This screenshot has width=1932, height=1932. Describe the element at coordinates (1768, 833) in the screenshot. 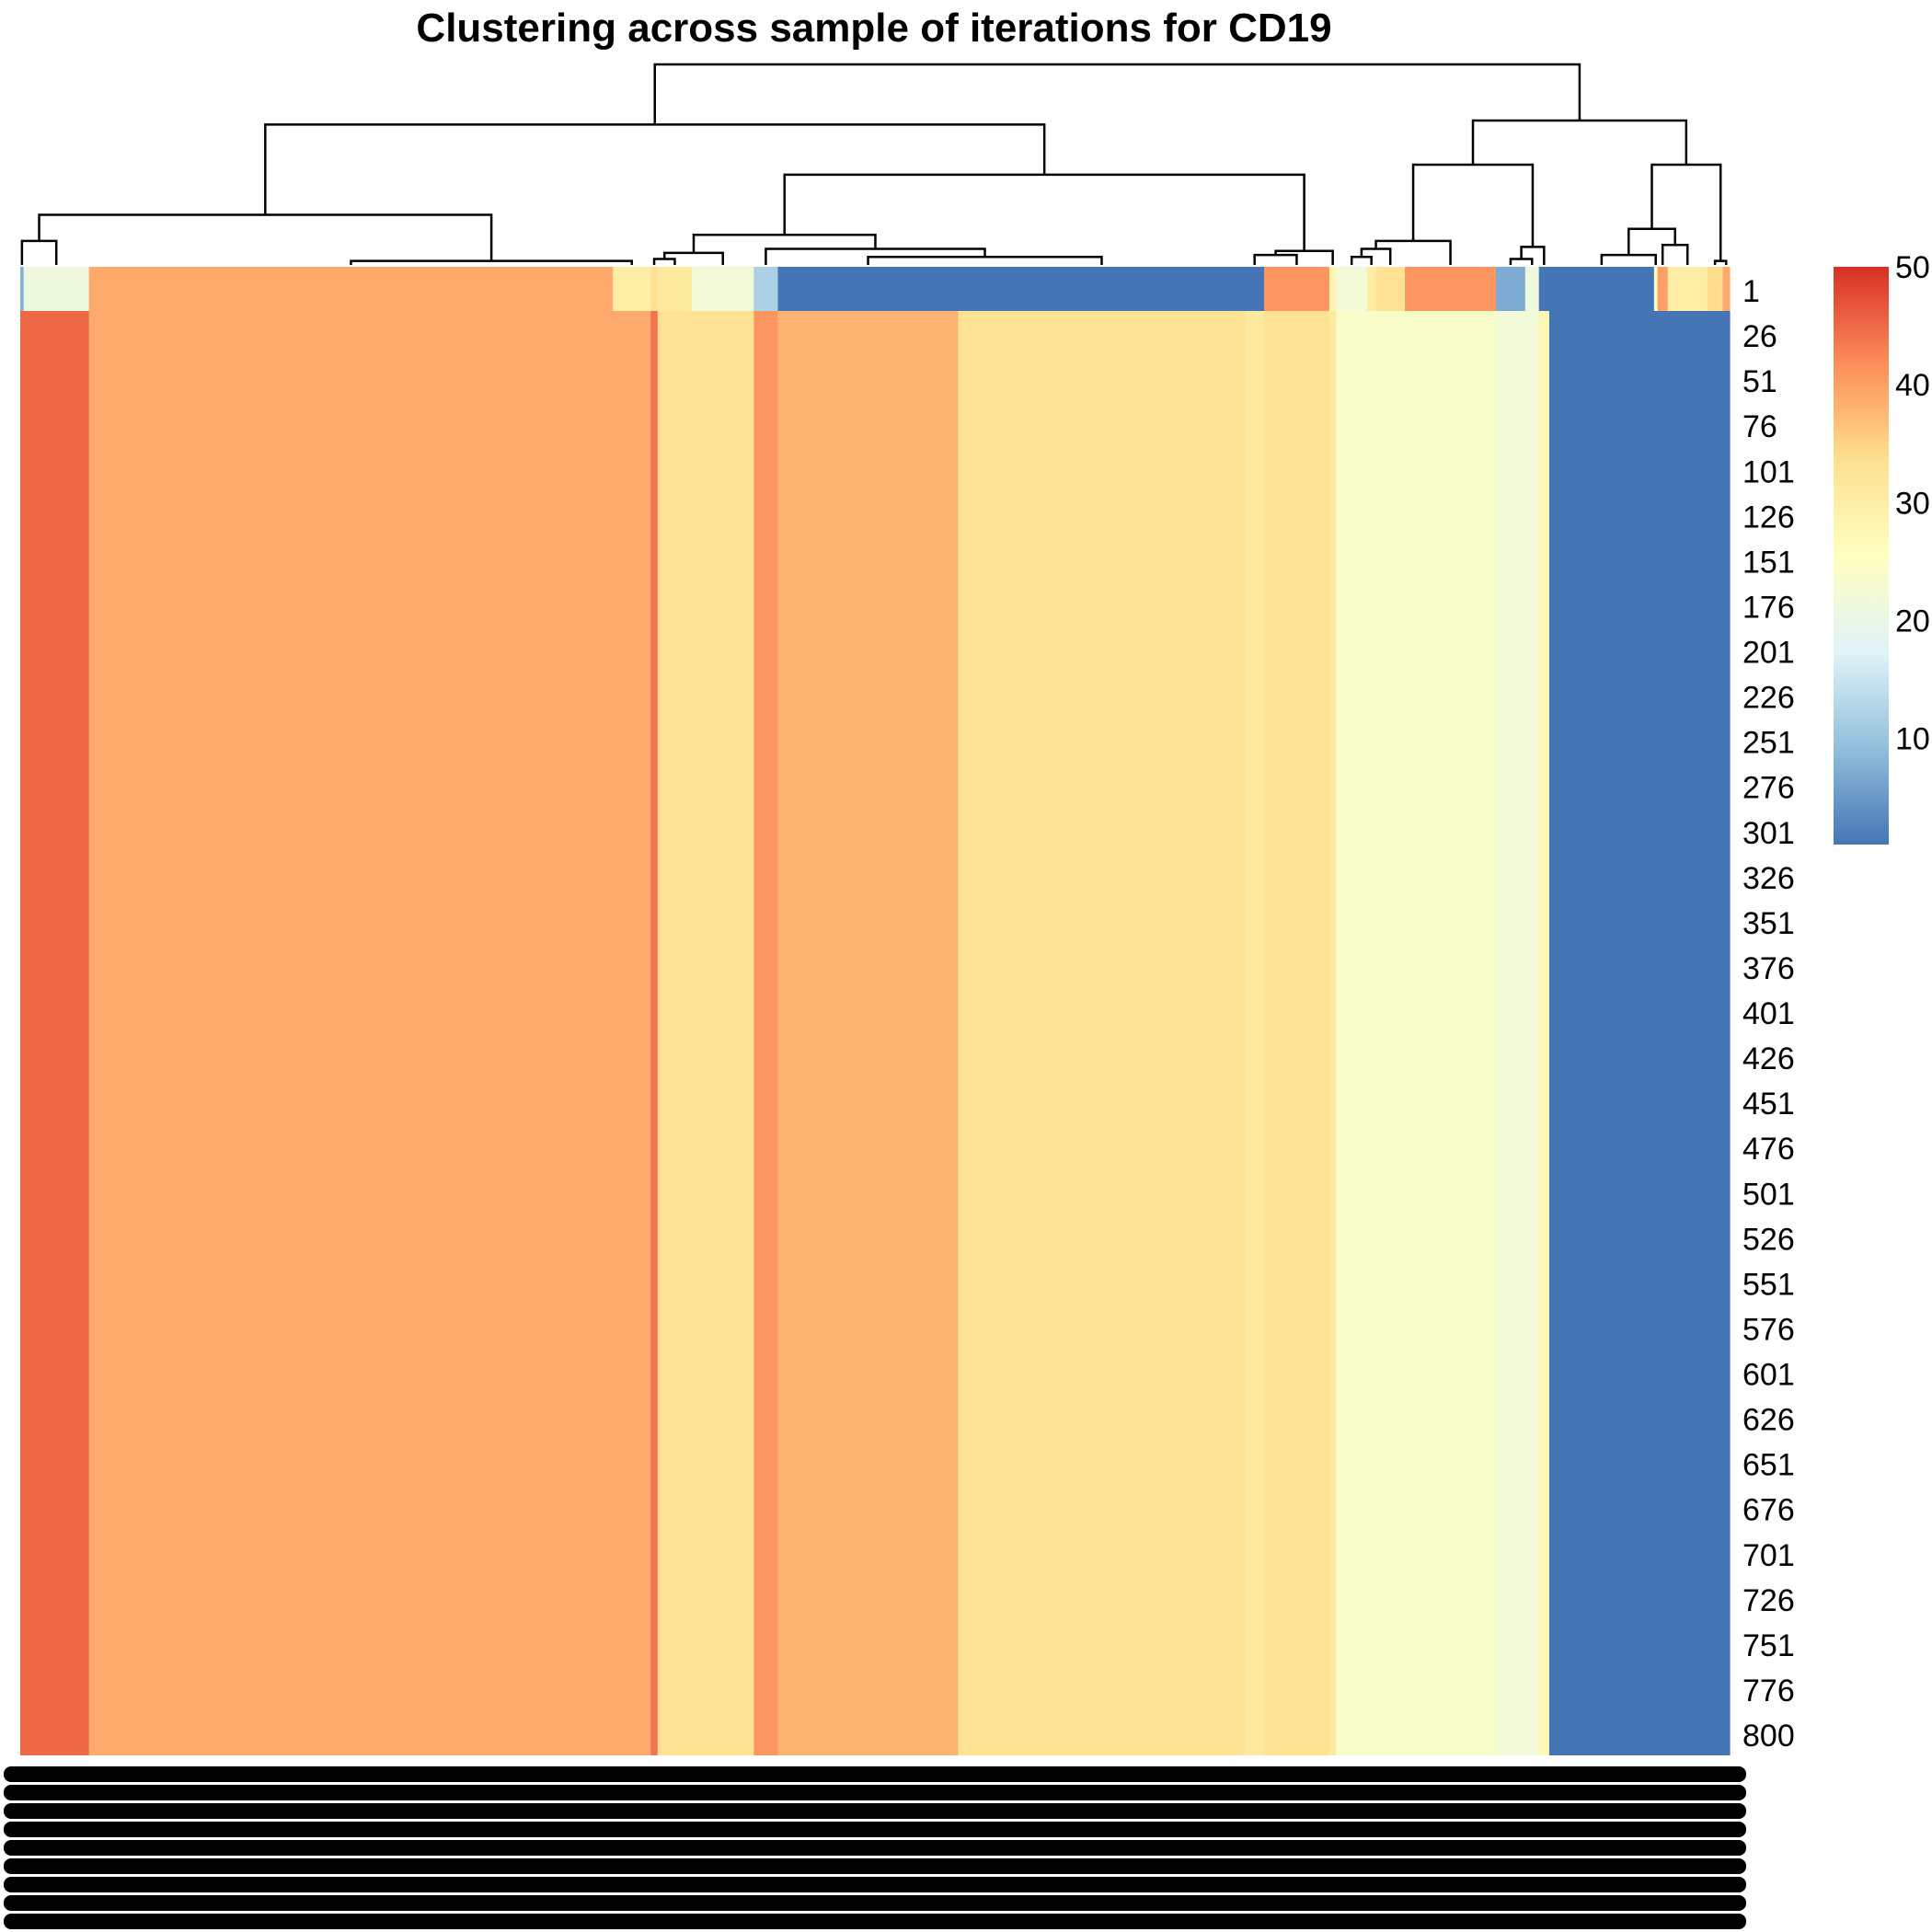

I see `row-label: 301` at that location.